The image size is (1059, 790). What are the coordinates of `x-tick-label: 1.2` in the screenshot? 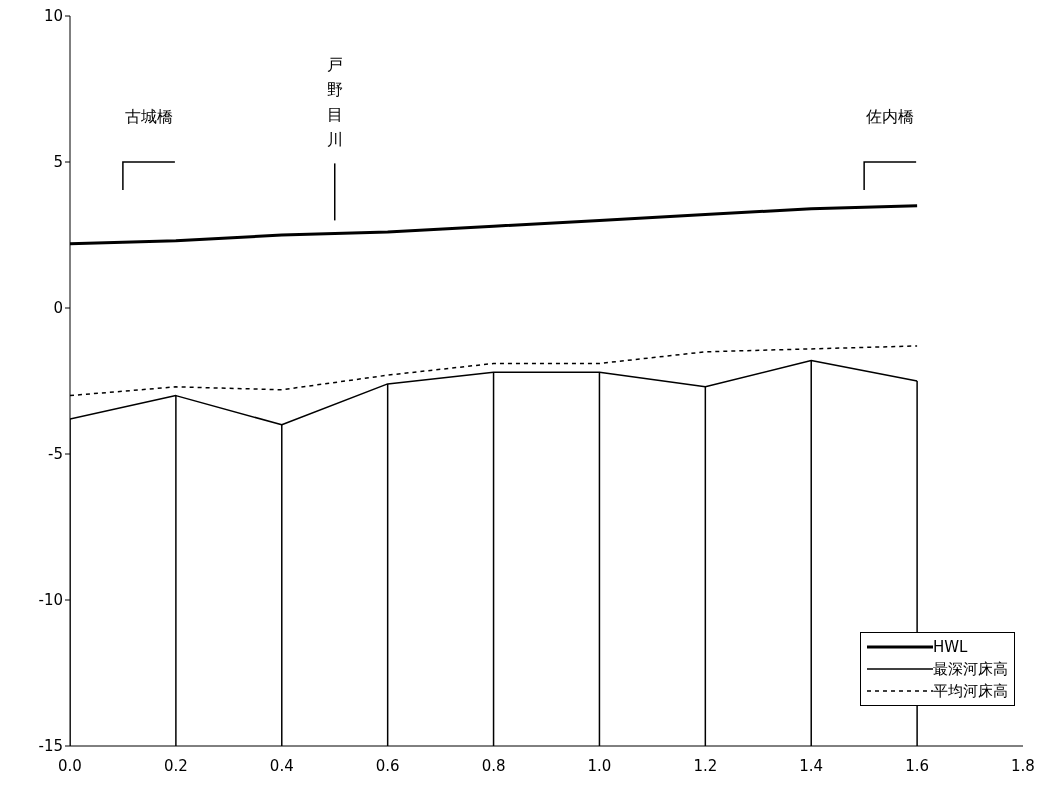 It's located at (705, 765).